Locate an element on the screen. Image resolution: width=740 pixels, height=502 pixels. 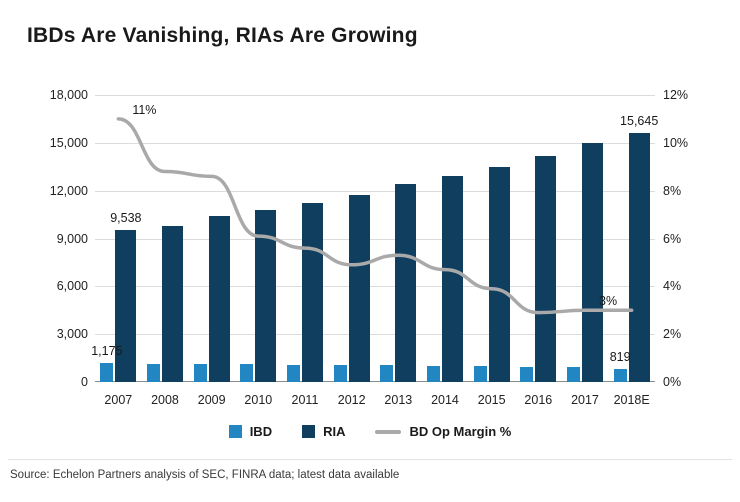
legend-item-margin: BD Op Margin % is located at coordinates (443, 431).